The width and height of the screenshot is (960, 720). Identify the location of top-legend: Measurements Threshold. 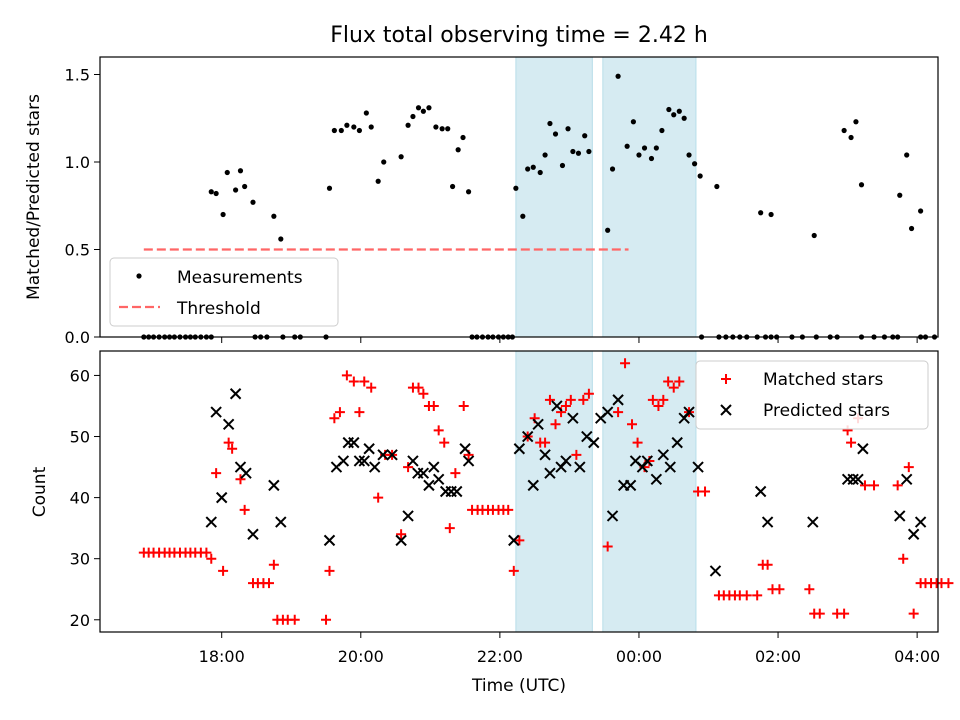
(224, 292).